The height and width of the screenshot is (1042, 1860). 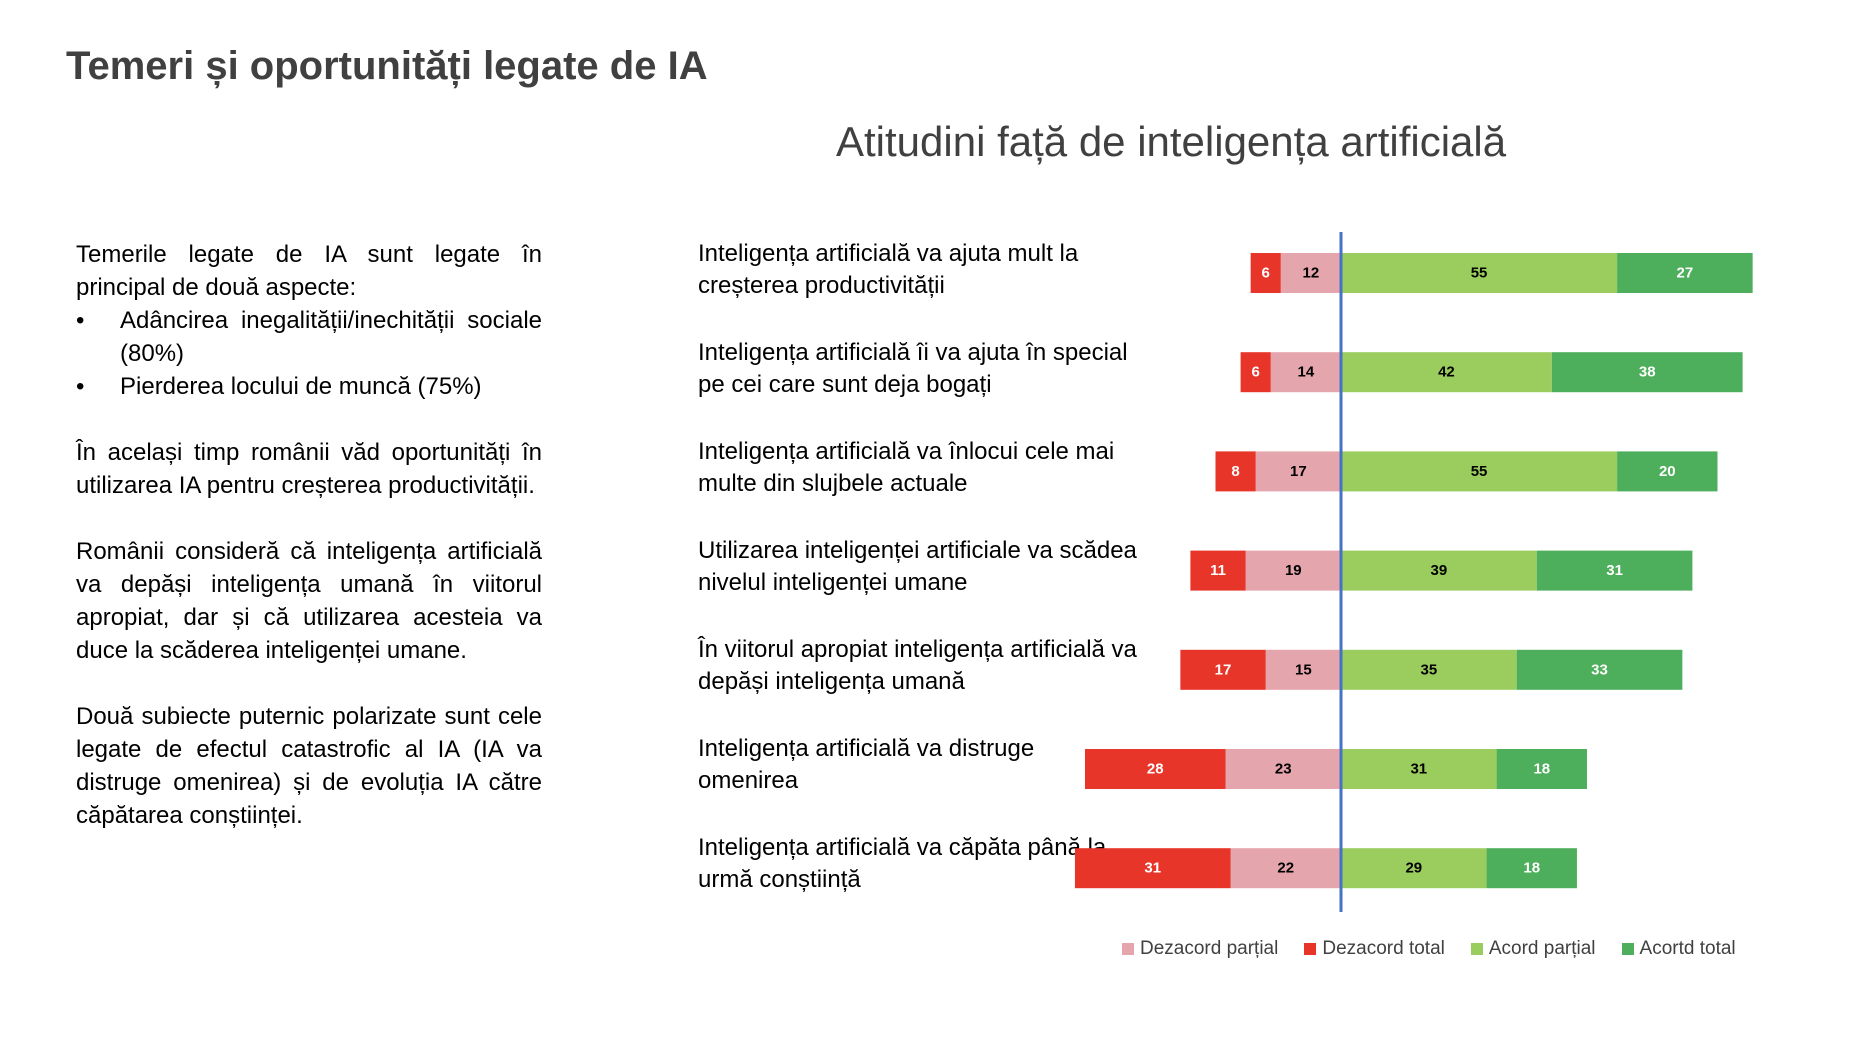 What do you see at coordinates (1209, 948) in the screenshot?
I see `legend-label: Dezacord parțial` at bounding box center [1209, 948].